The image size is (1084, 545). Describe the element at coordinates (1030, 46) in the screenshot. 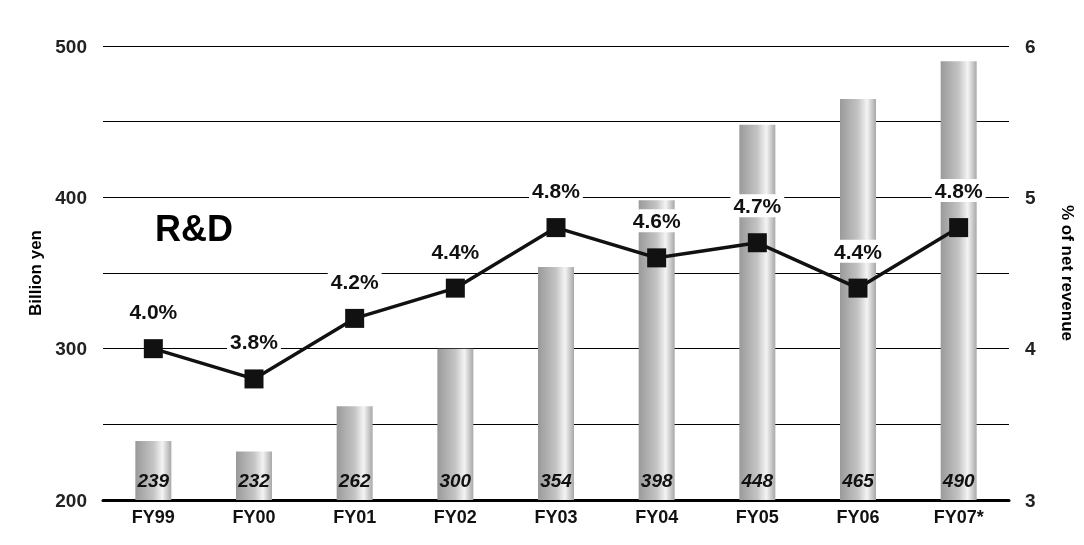

I see `y2-tick-label: 6` at that location.